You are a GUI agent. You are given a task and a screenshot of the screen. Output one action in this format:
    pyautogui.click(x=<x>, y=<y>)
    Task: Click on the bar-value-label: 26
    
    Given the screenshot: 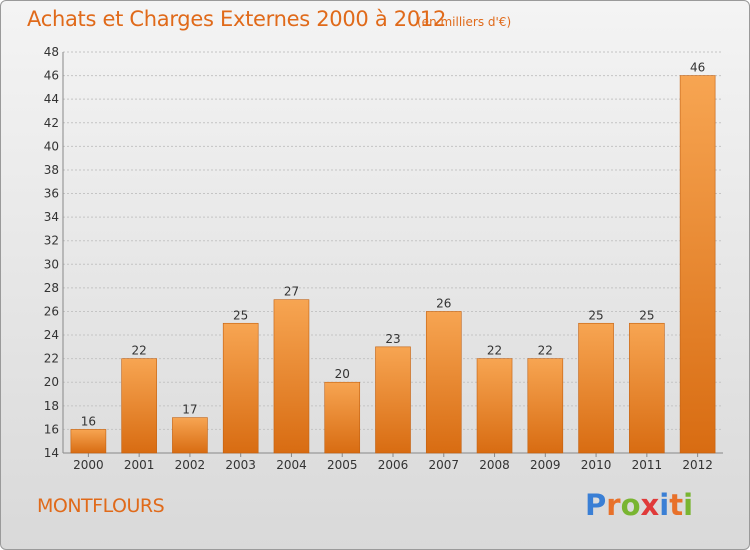 What is the action you would take?
    pyautogui.click(x=443, y=303)
    